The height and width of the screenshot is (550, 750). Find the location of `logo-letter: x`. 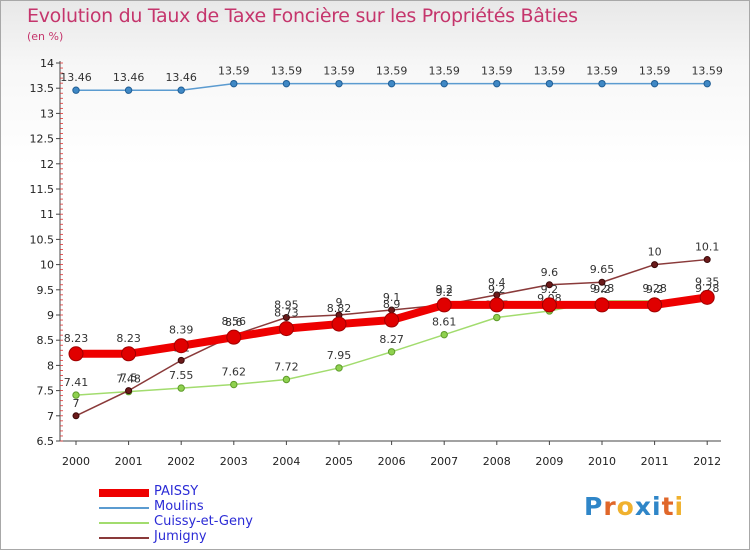

logo-letter: x is located at coordinates (643, 506).